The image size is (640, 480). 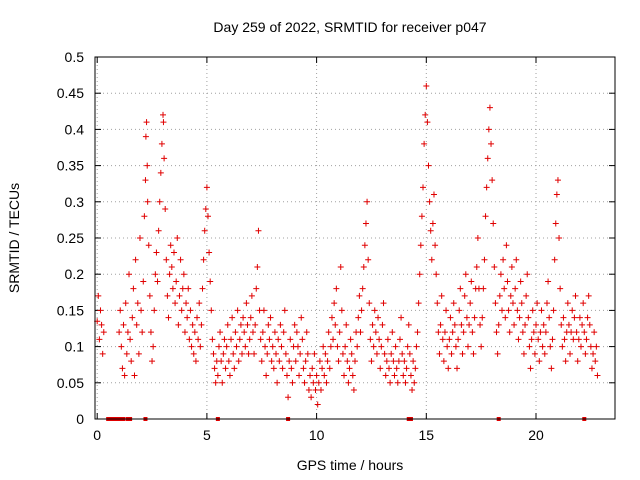 What do you see at coordinates (75, 347) in the screenshot?
I see `y-tick-label: 0.1` at bounding box center [75, 347].